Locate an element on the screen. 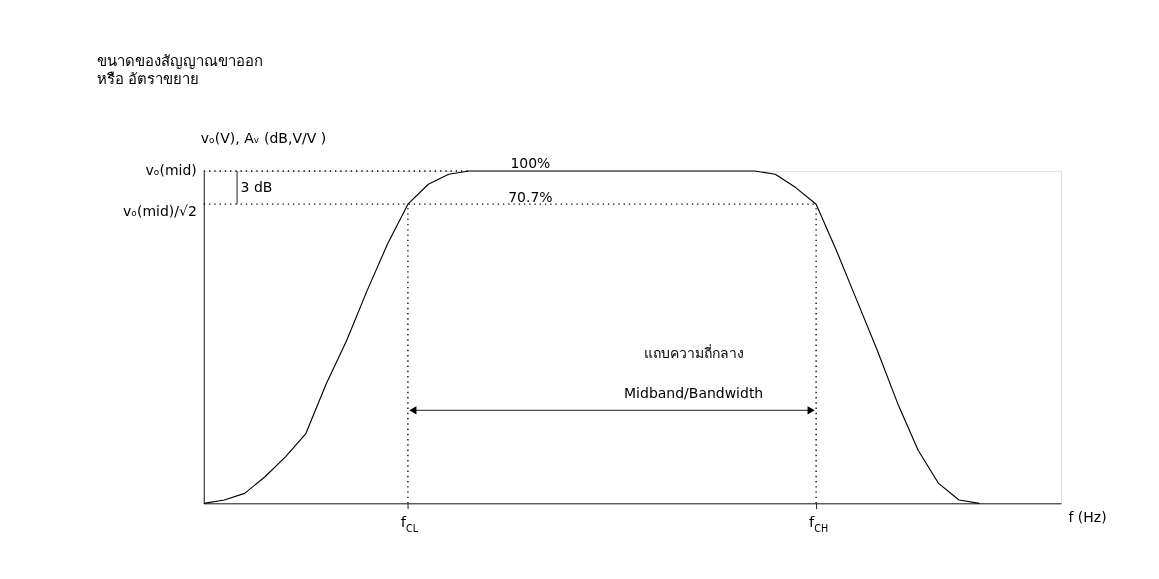 This screenshot has width=1159, height=579. text: vₒ(mid) is located at coordinates (171, 170).